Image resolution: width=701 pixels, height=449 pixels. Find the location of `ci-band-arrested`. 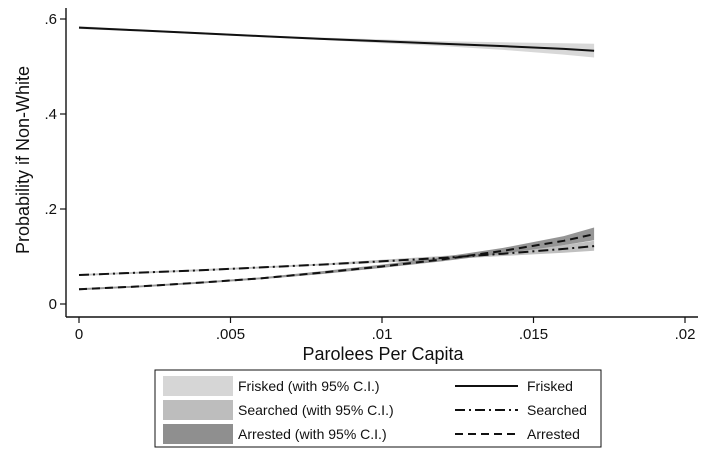

ci-band-arrested is located at coordinates (337, 259).